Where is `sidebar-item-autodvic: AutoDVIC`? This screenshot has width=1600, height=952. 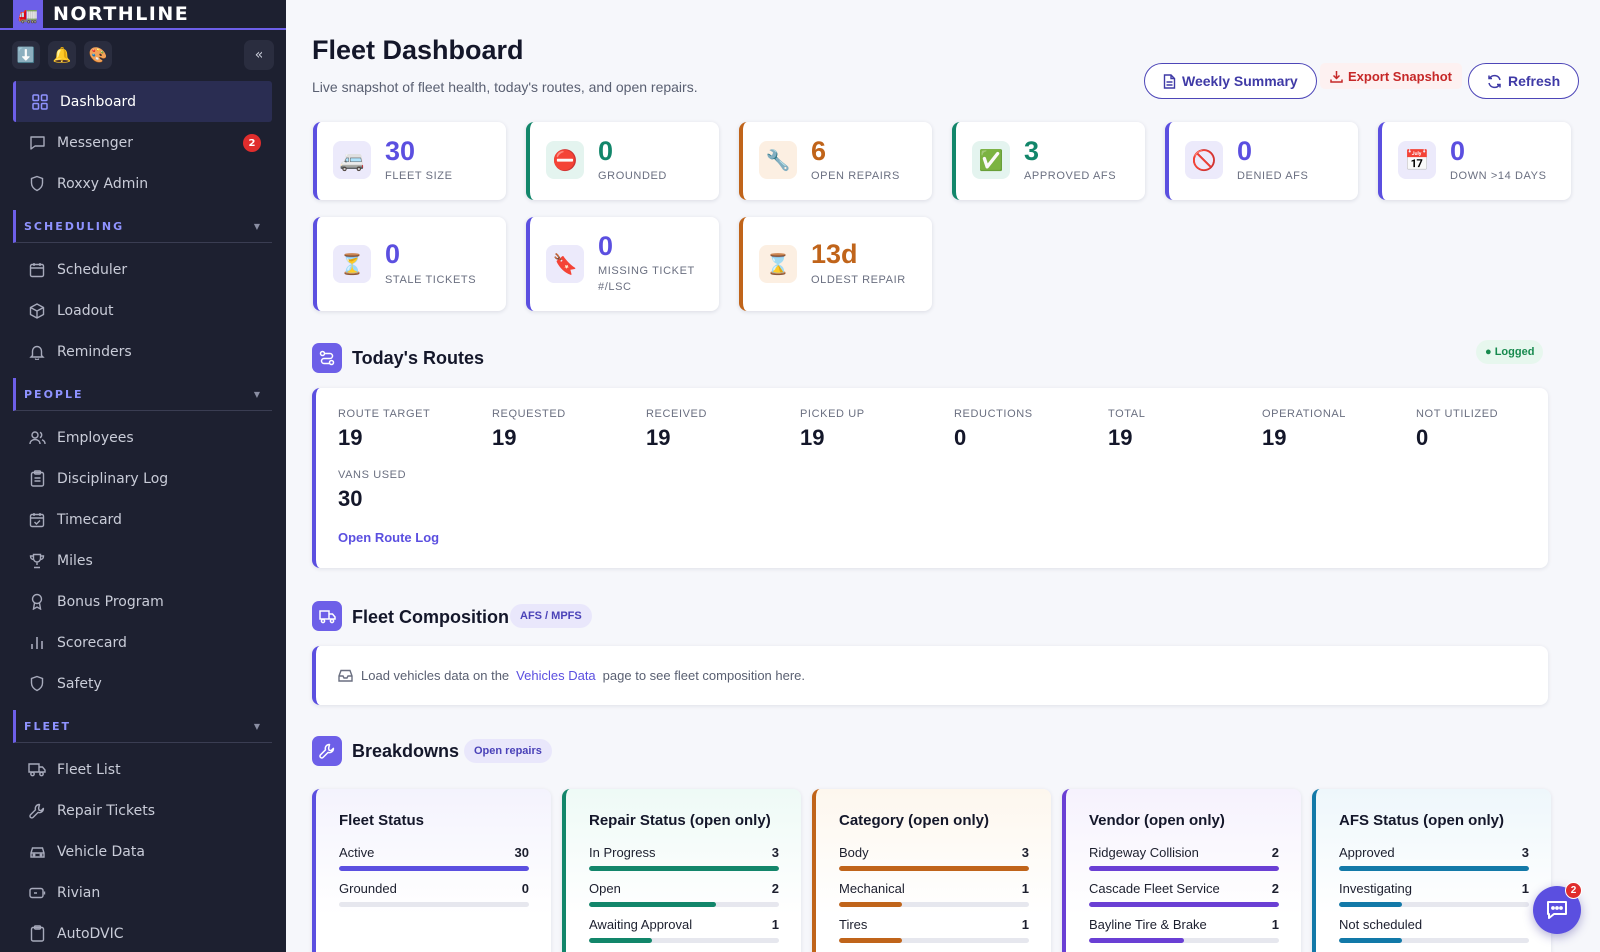
sidebar-item-autodvic: AutoDVIC is located at coordinates (143, 932).